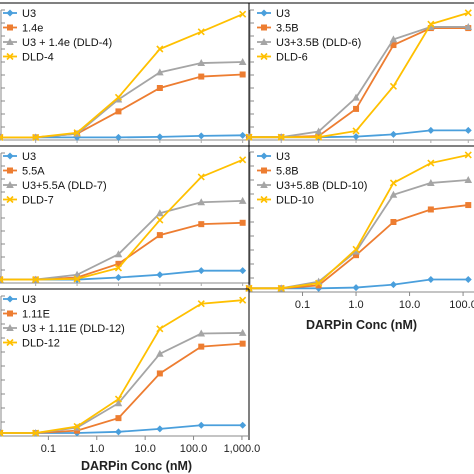  I want to click on legend-entry: 5.5A, so click(24, 172).